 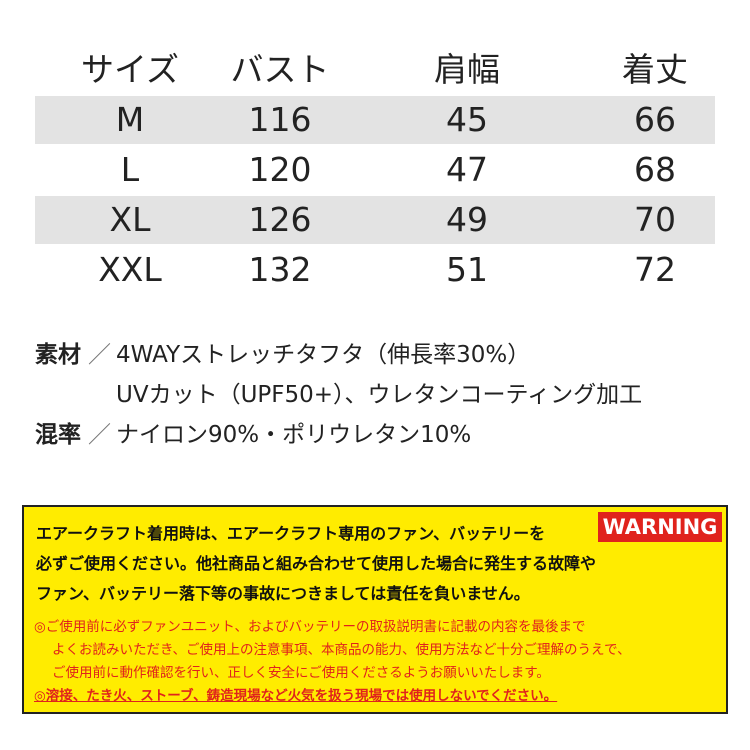 What do you see at coordinates (301, 673) in the screenshot?
I see `caution-line: ご使用前に動作確認を行い、正しく安全にご使用くださるようお願いいたします。` at bounding box center [301, 673].